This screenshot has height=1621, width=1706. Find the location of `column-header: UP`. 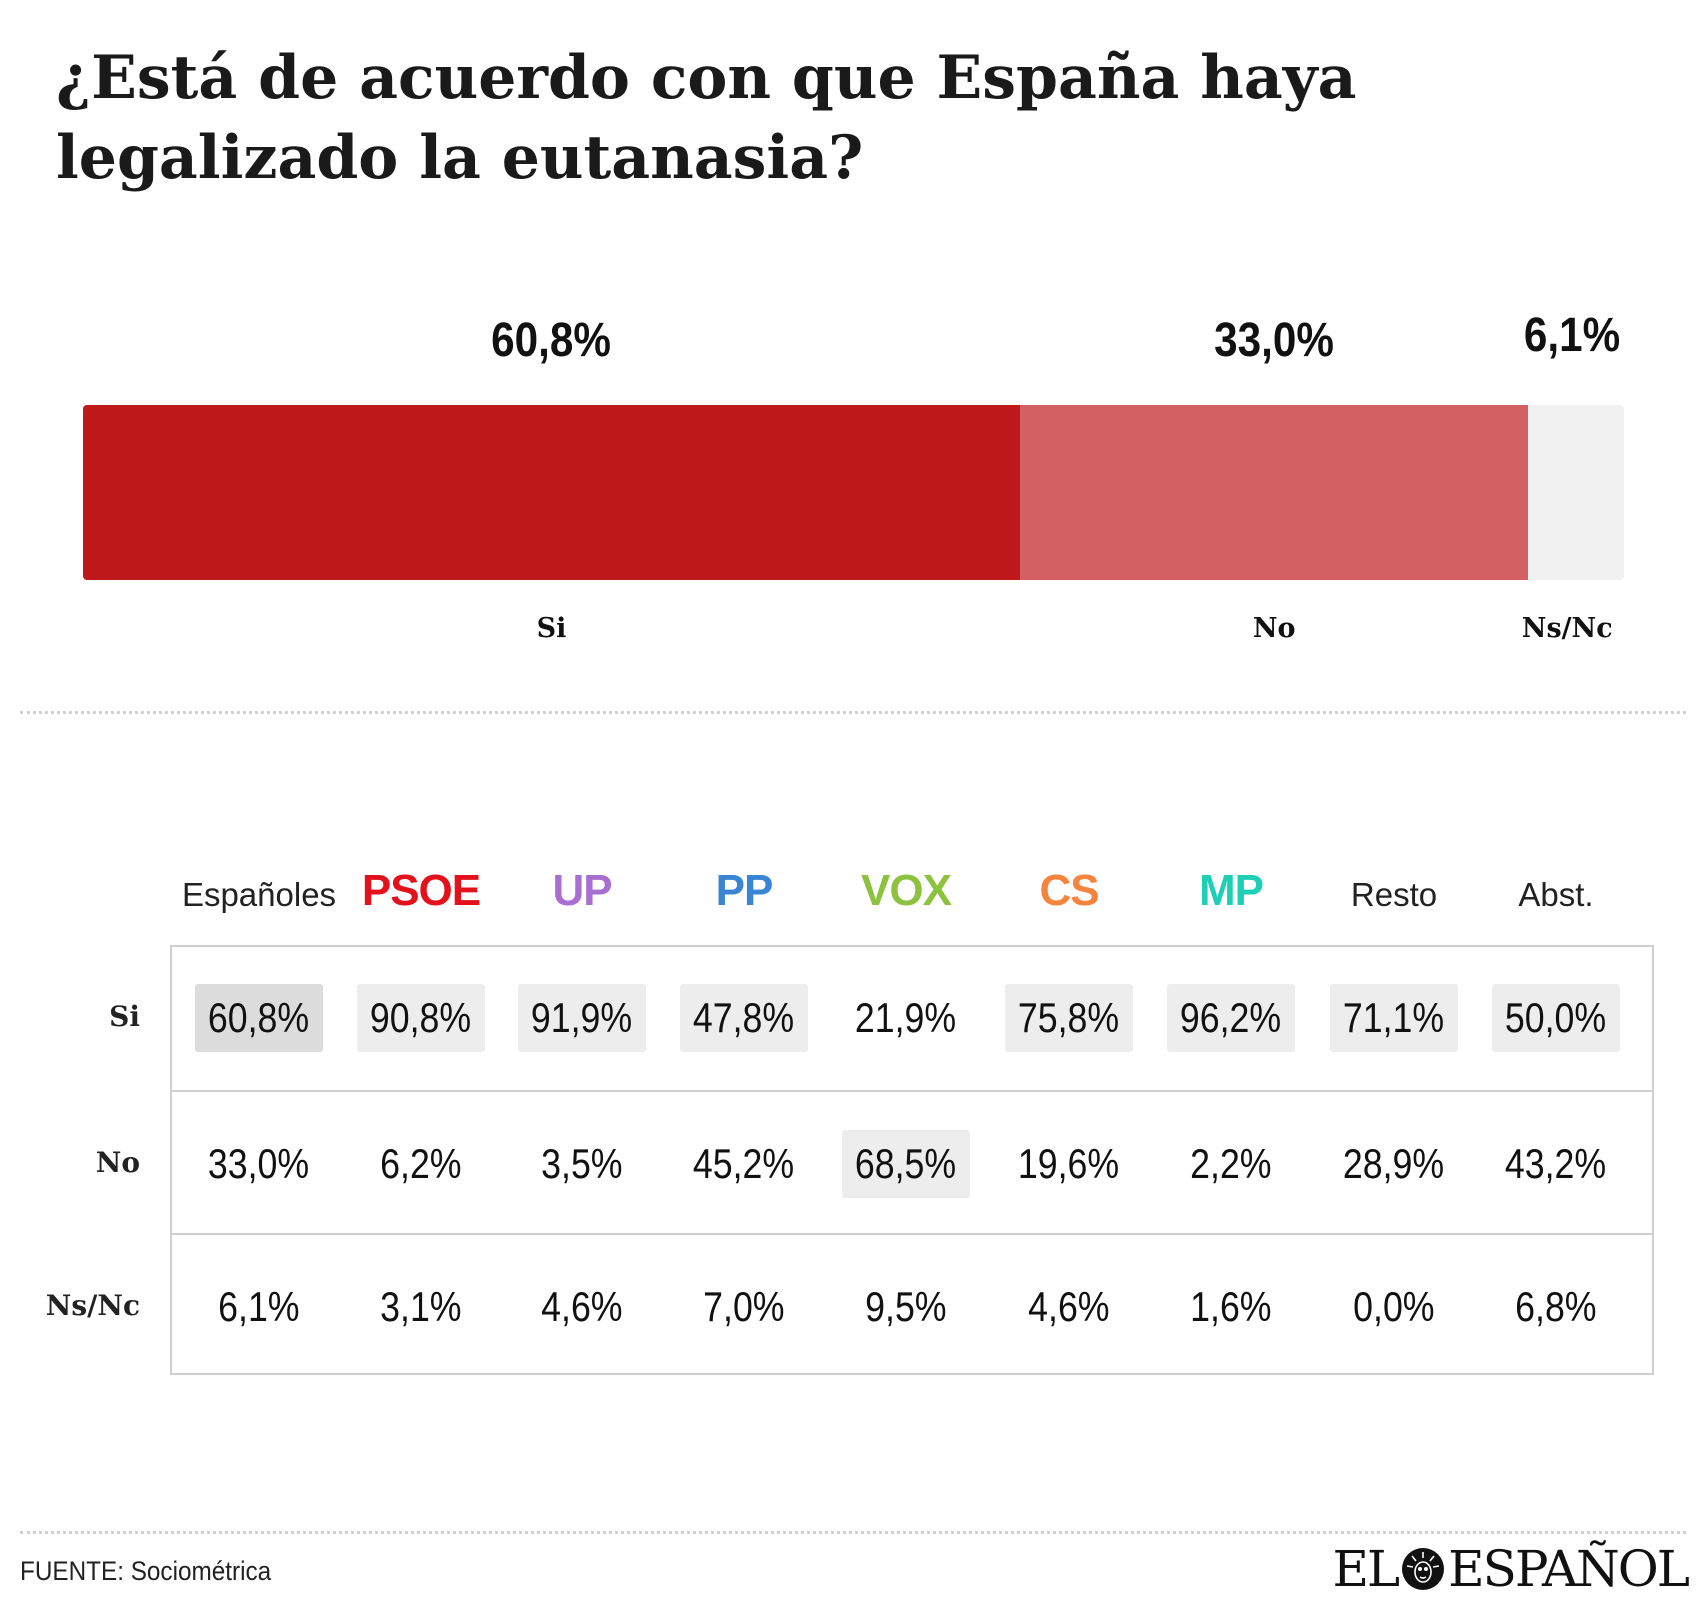

column-header: UP is located at coordinates (582, 890).